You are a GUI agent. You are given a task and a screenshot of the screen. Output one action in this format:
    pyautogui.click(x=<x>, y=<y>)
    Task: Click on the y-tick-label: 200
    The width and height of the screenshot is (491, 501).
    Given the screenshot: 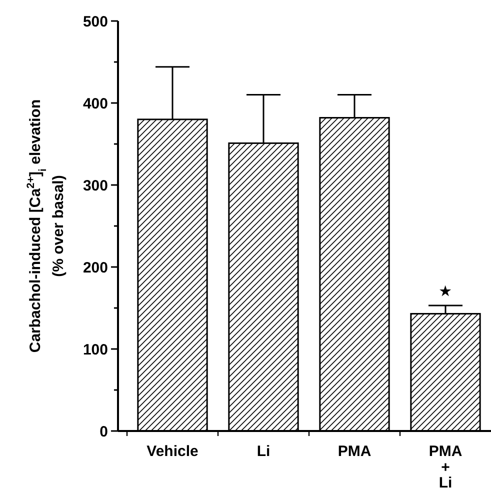 What is the action you would take?
    pyautogui.click(x=95, y=267)
    